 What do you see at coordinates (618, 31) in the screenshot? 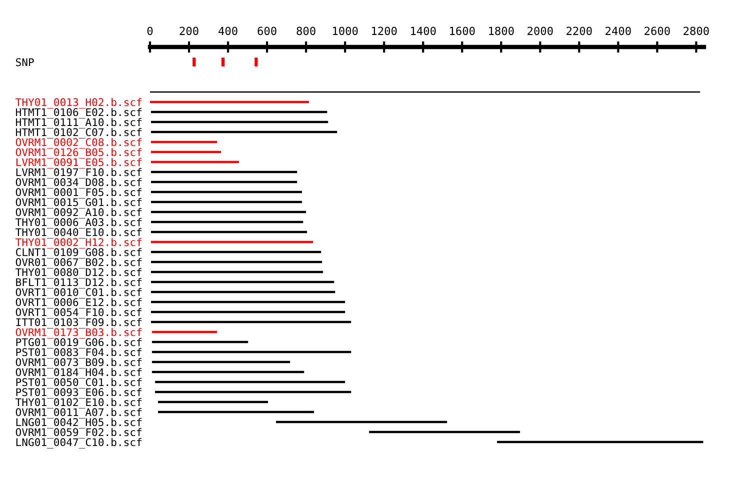
I see `x-tick-label: 2400` at bounding box center [618, 31].